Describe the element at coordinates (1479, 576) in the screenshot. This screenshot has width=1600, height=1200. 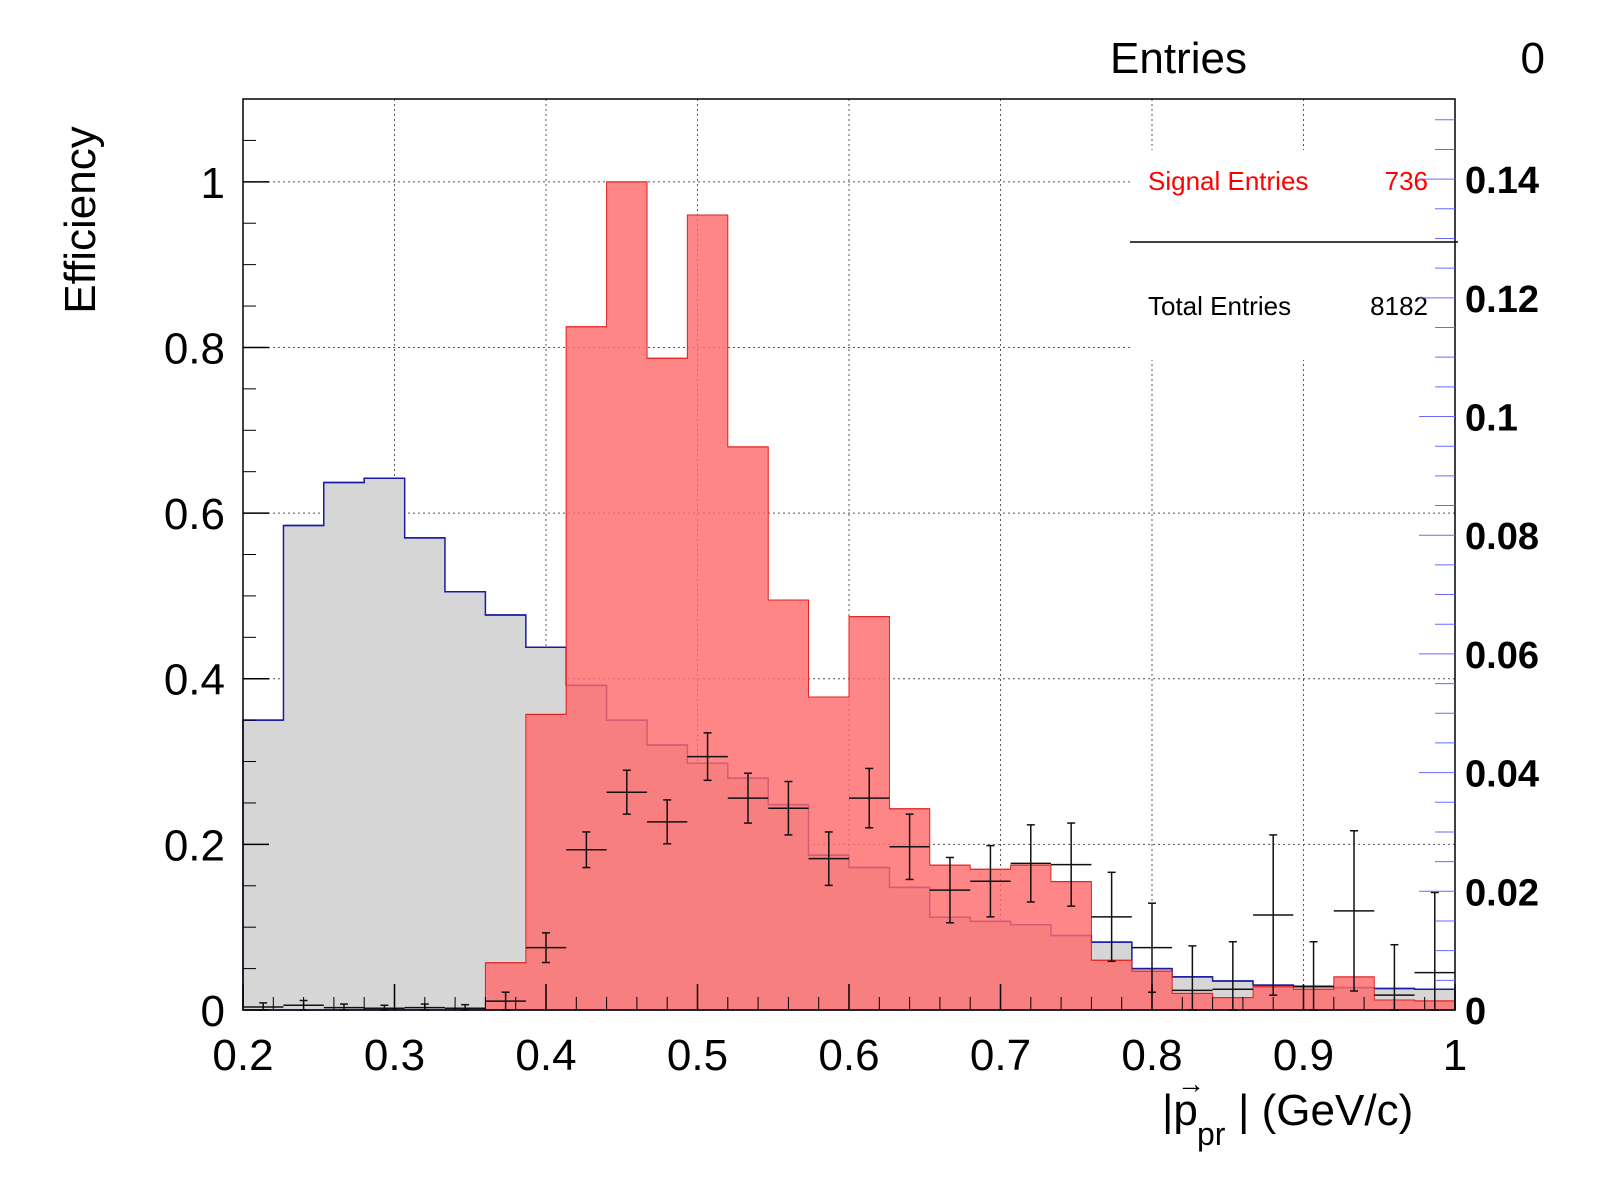
I see `right-axis: 0 0.02 0.04 0.06 0.08 0.1 0.12 0.14` at that location.